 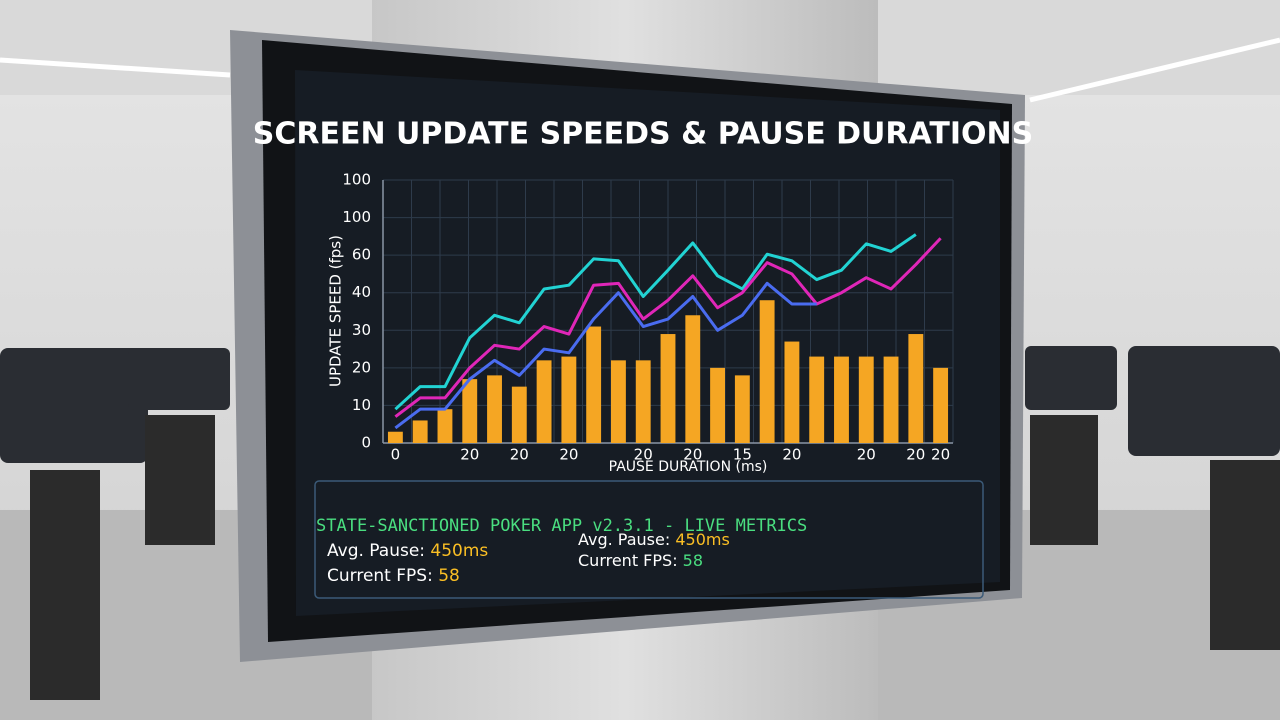 What do you see at coordinates (361, 292) in the screenshot?
I see `y-tick-label: 40` at bounding box center [361, 292].